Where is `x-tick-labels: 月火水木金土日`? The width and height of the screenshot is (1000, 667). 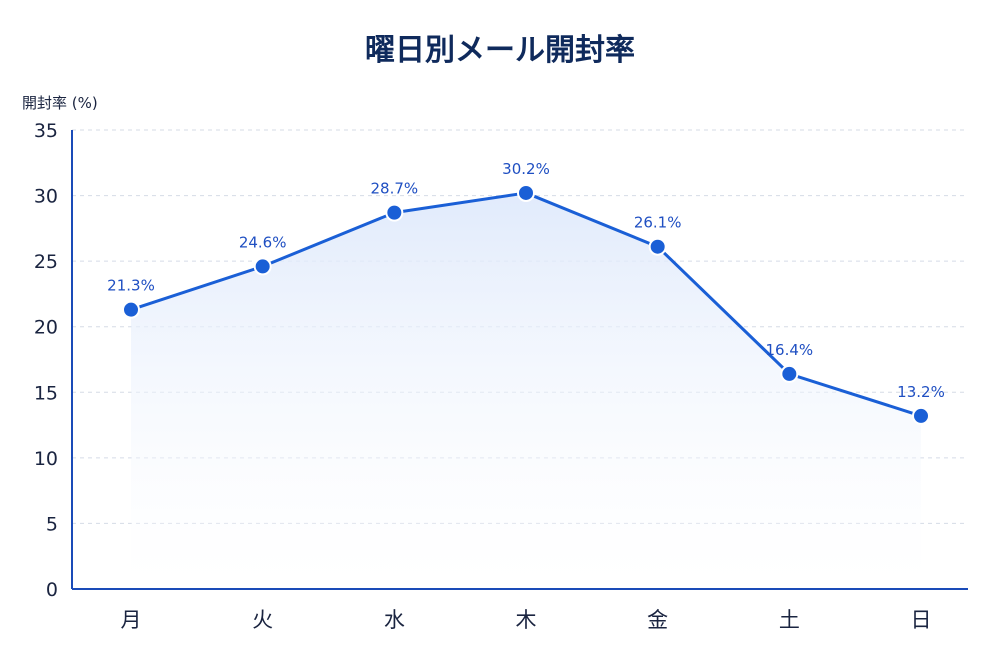
x-tick-labels: 月火水木金土日 is located at coordinates (526, 620).